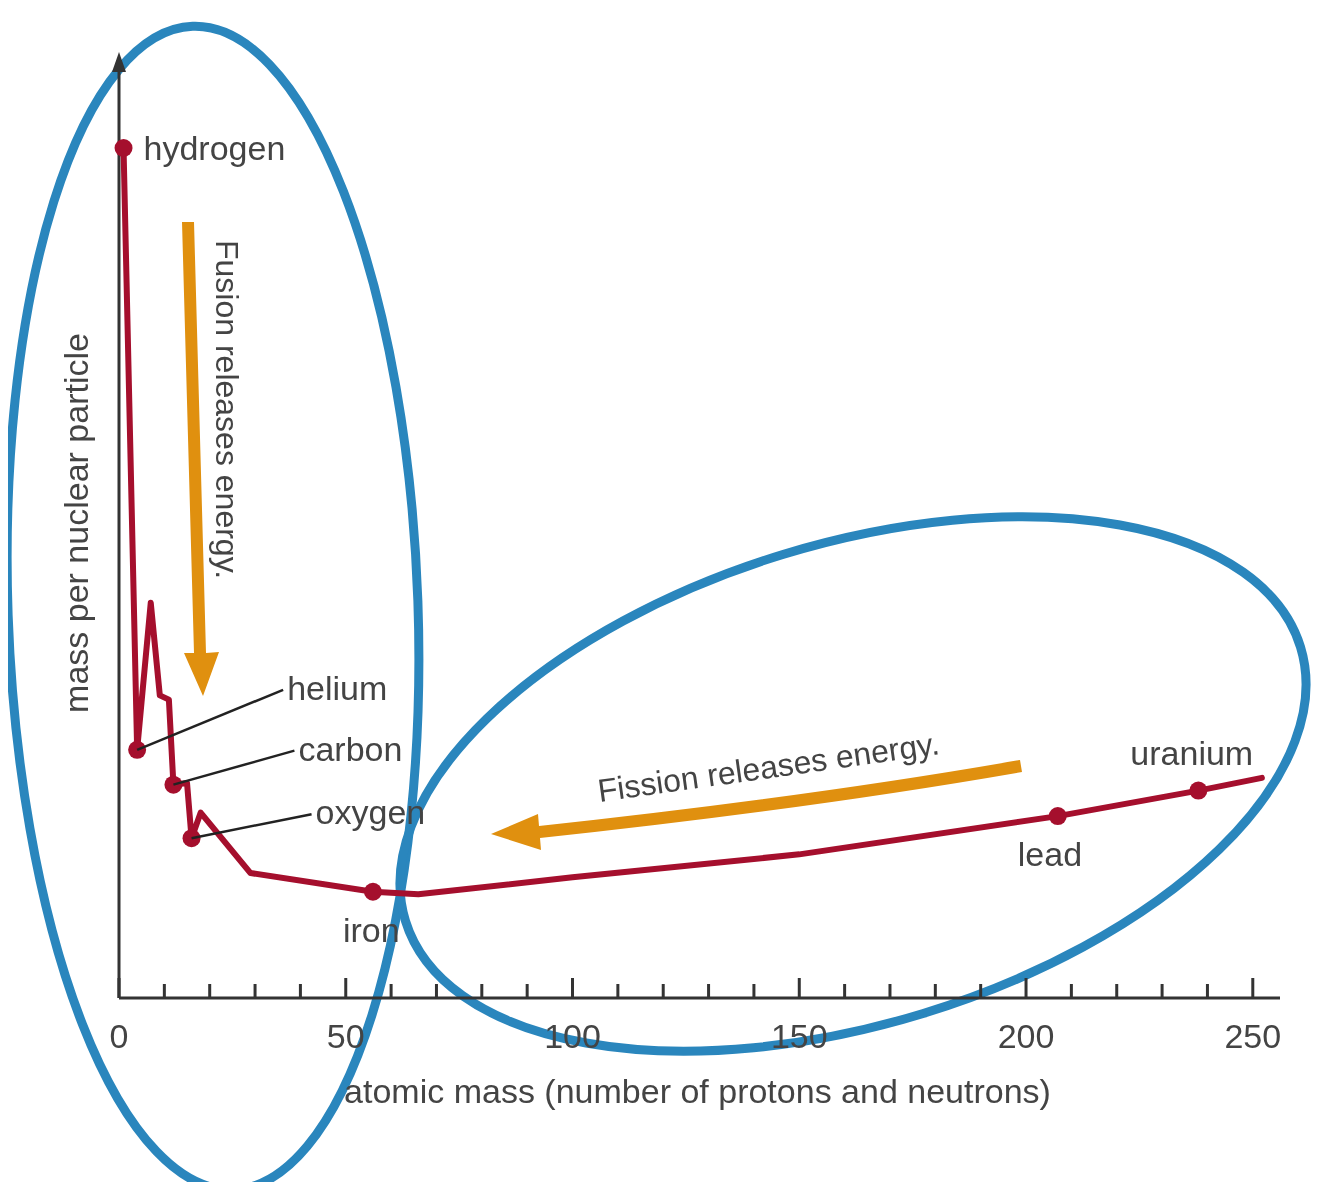 Image resolution: width=1328 pixels, height=1190 pixels. Describe the element at coordinates (572, 1036) in the screenshot. I see `x-tick-label: 100` at that location.